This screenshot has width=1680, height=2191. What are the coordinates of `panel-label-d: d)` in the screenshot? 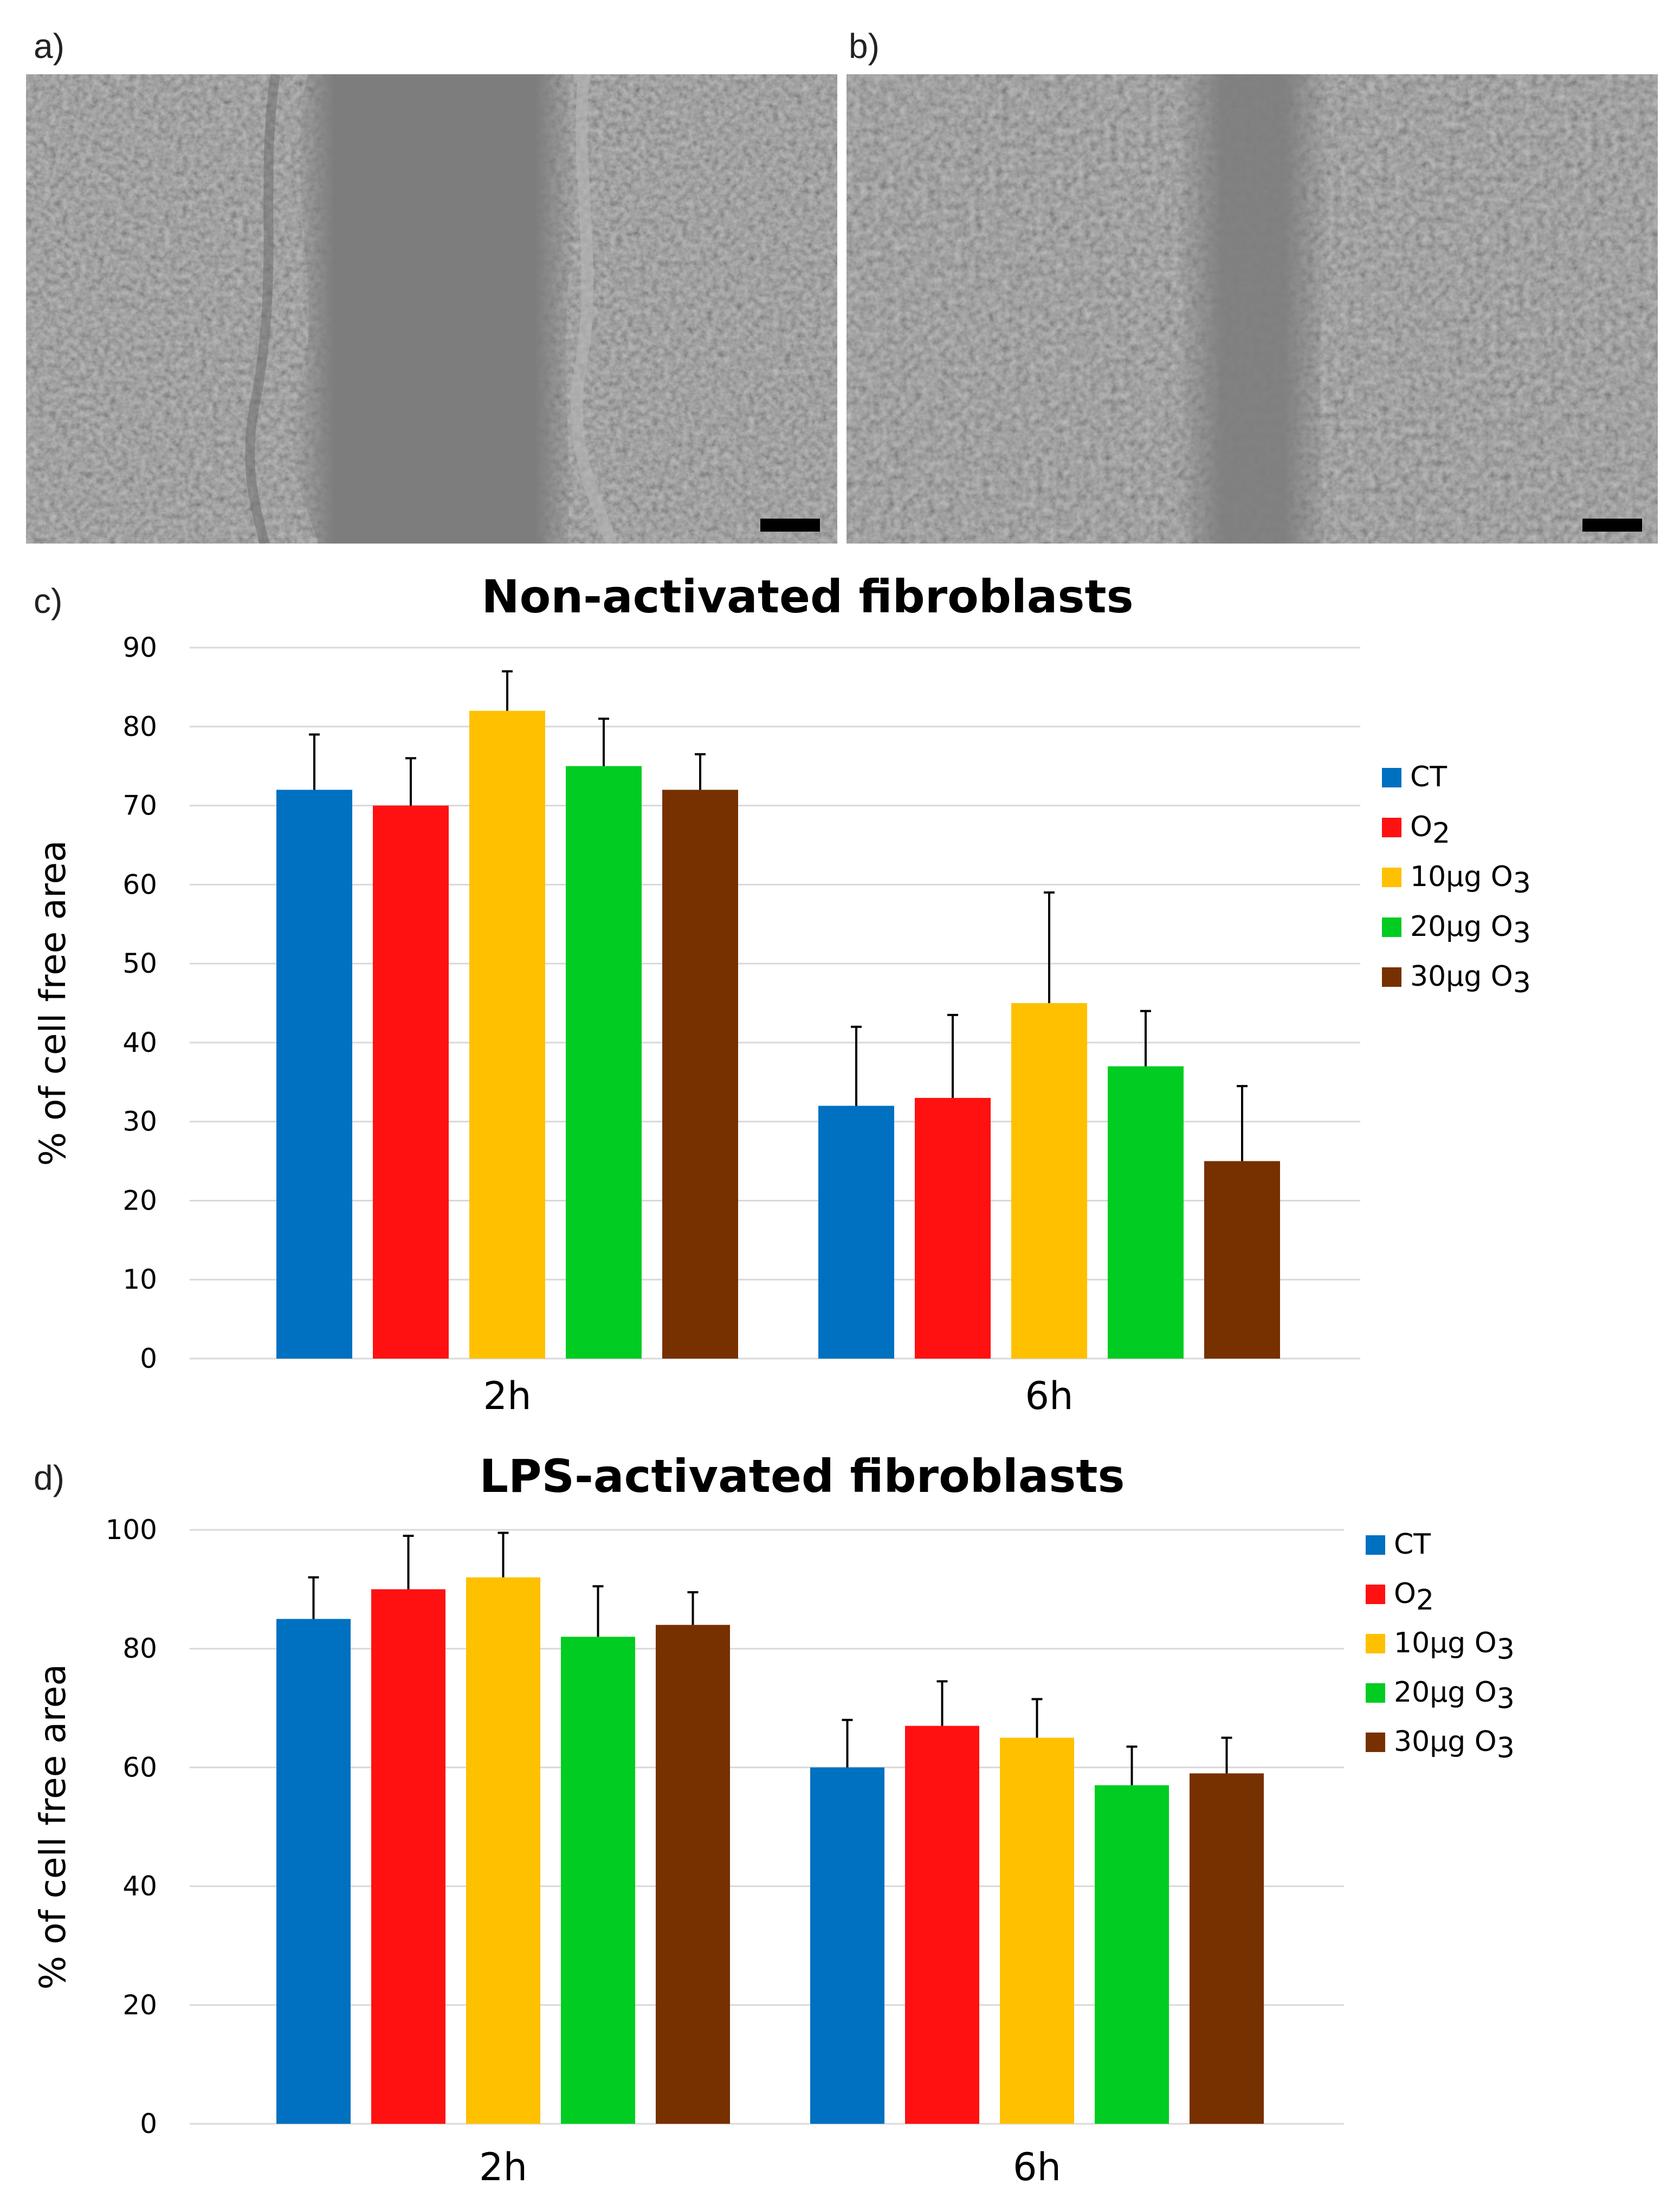 It's located at (49, 1477).